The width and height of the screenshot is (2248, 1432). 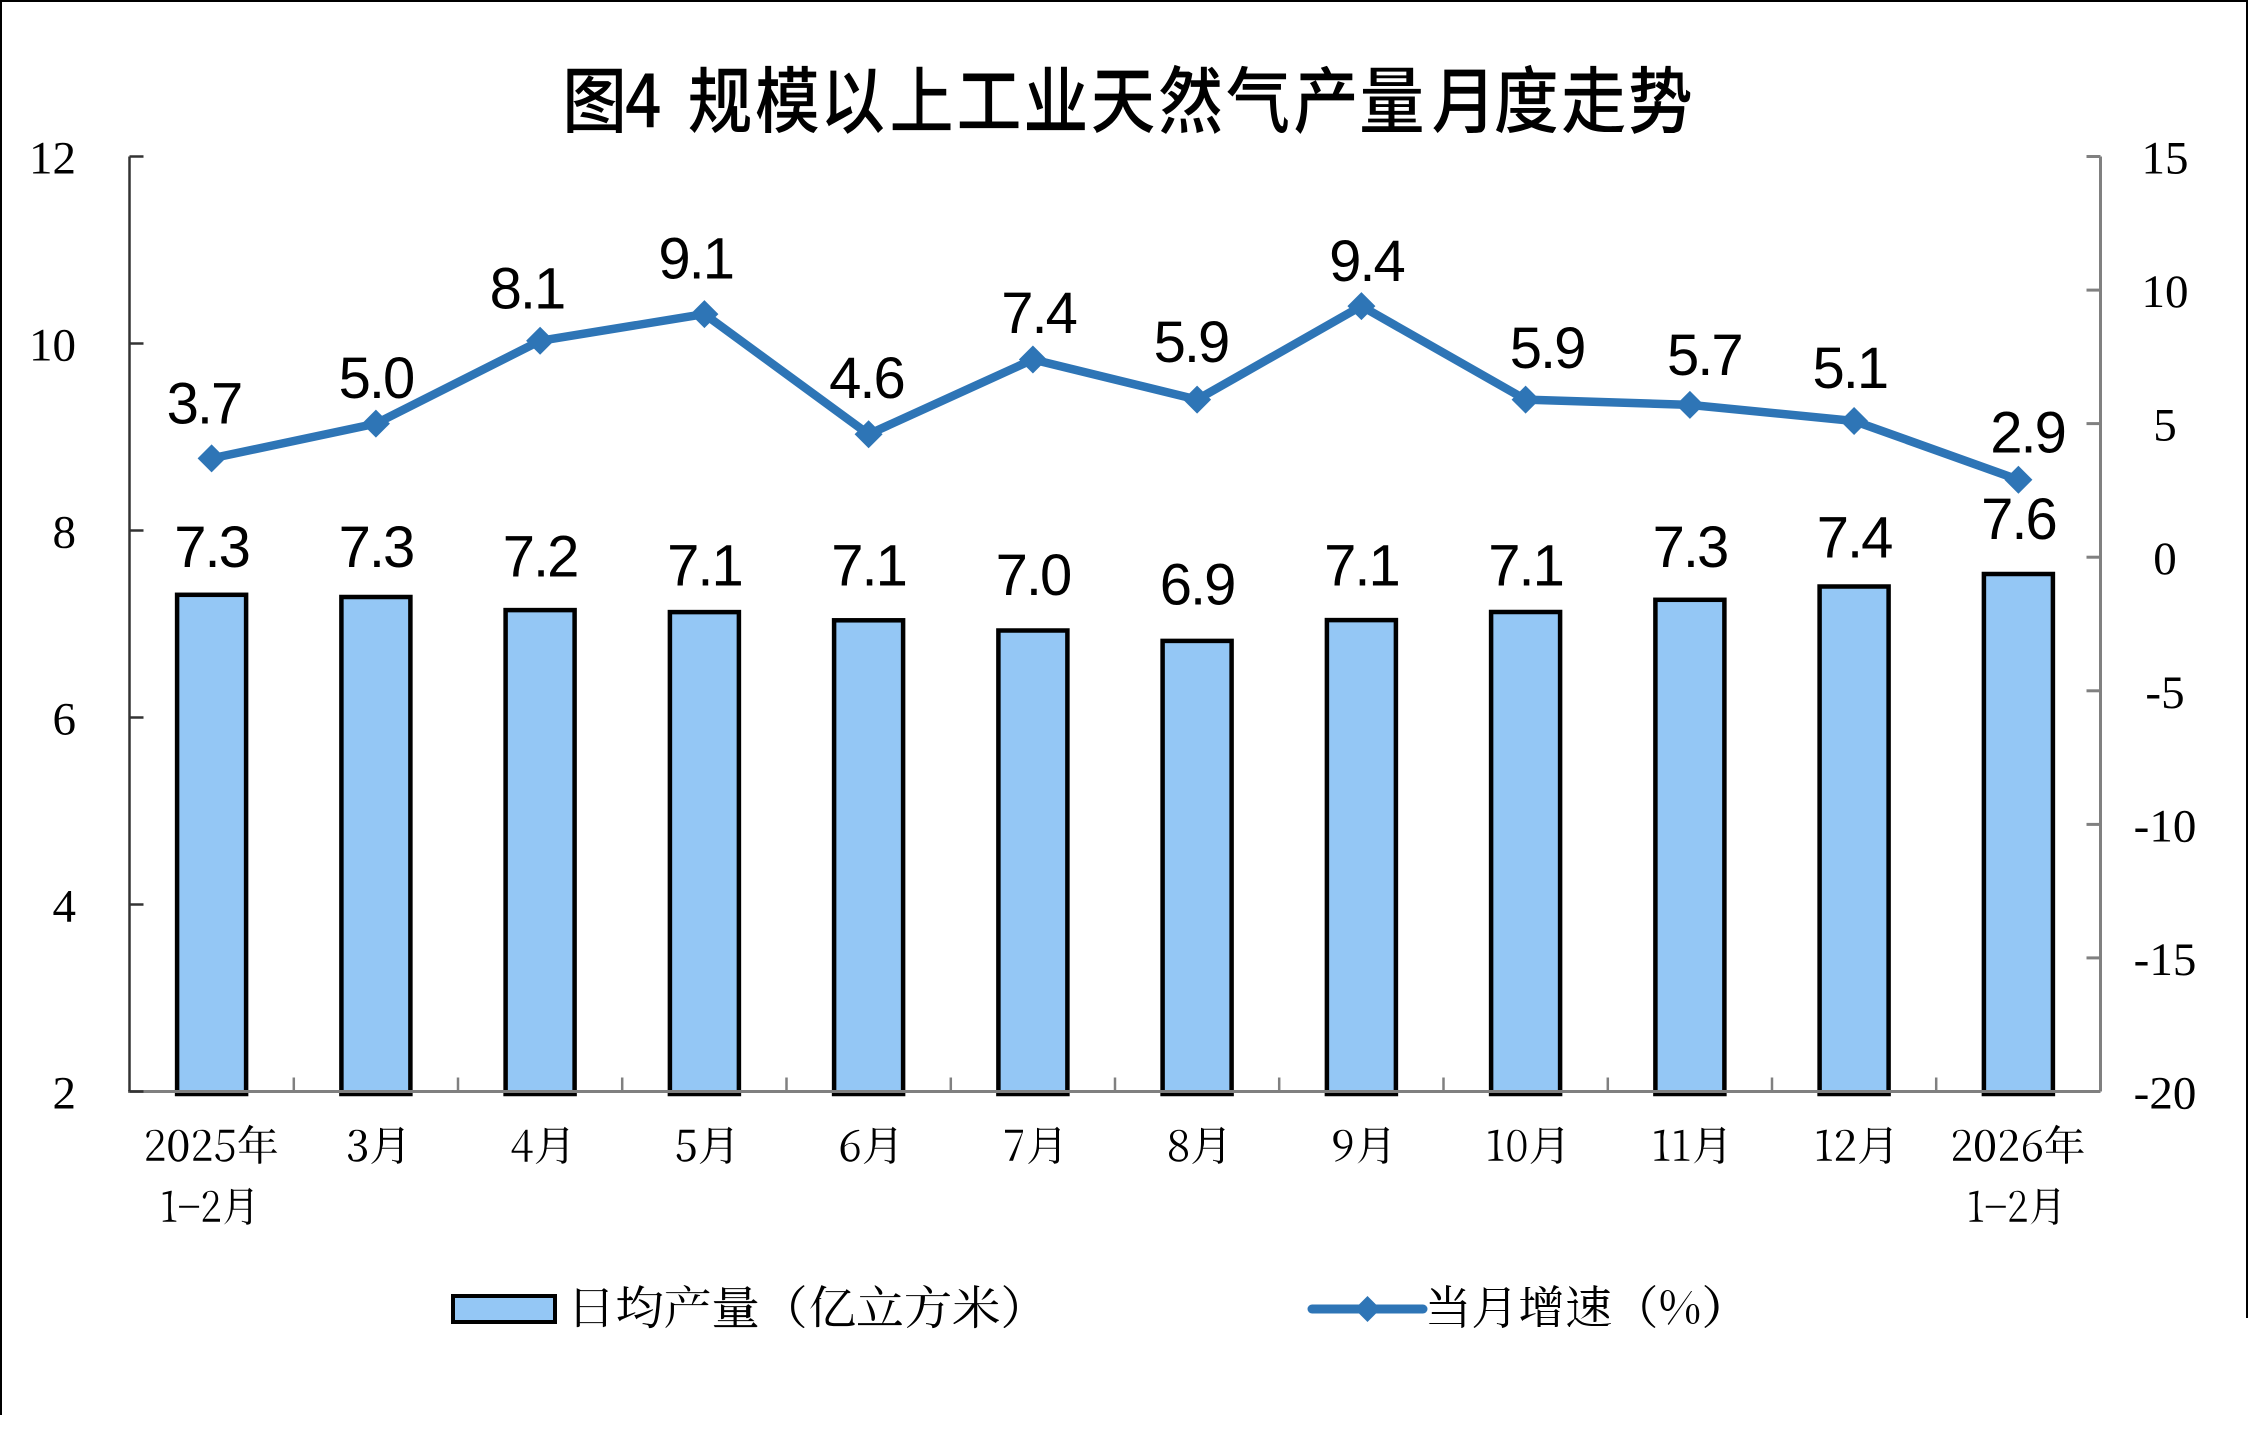 What do you see at coordinates (2165, 159) in the screenshot?
I see `svg-text: 15` at bounding box center [2165, 159].